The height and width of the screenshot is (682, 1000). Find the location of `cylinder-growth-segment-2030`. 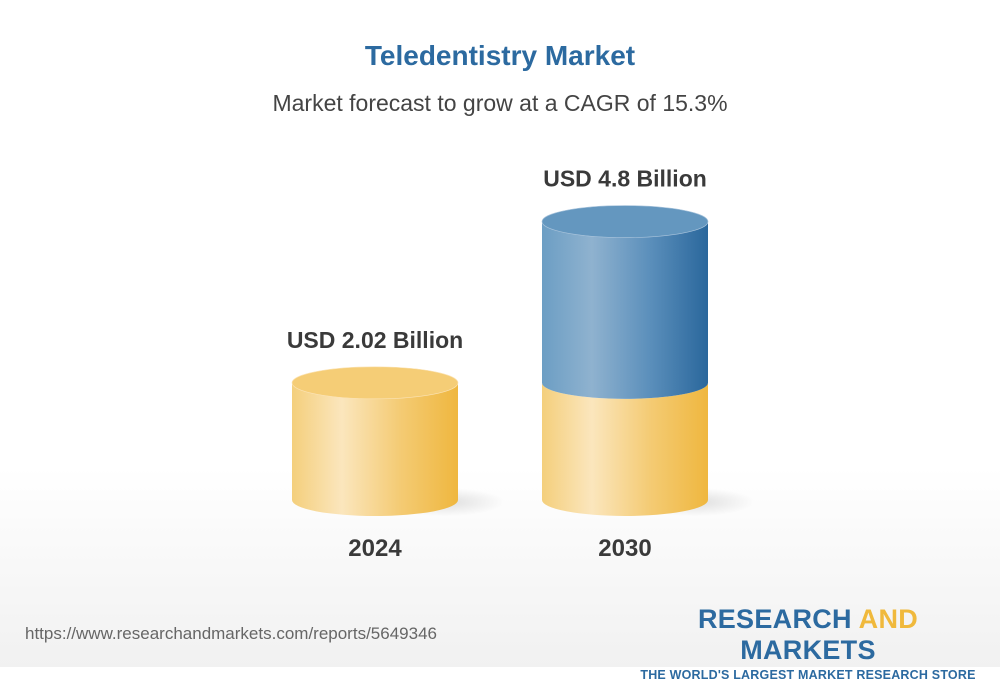

cylinder-growth-segment-2030 is located at coordinates (625, 310).